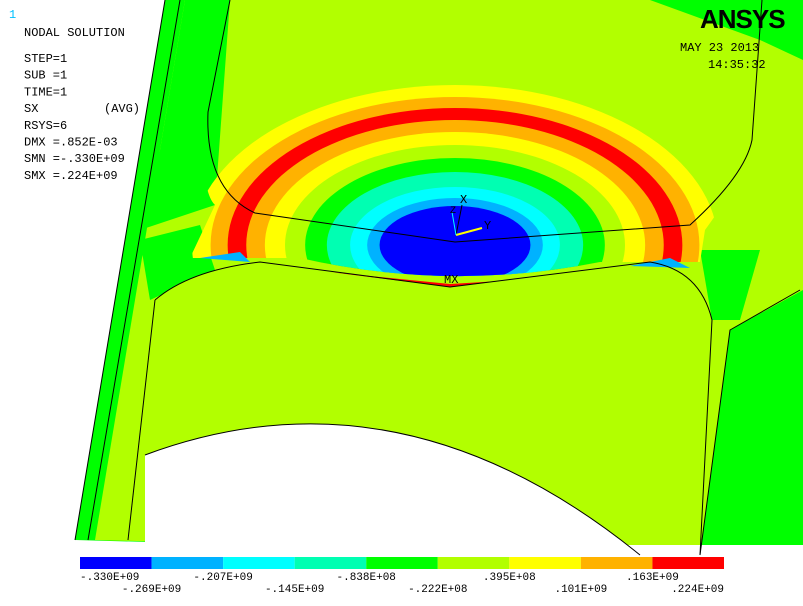 This screenshot has height=606, width=803. I want to click on info-line: SMX =.224E+09, so click(71, 176).